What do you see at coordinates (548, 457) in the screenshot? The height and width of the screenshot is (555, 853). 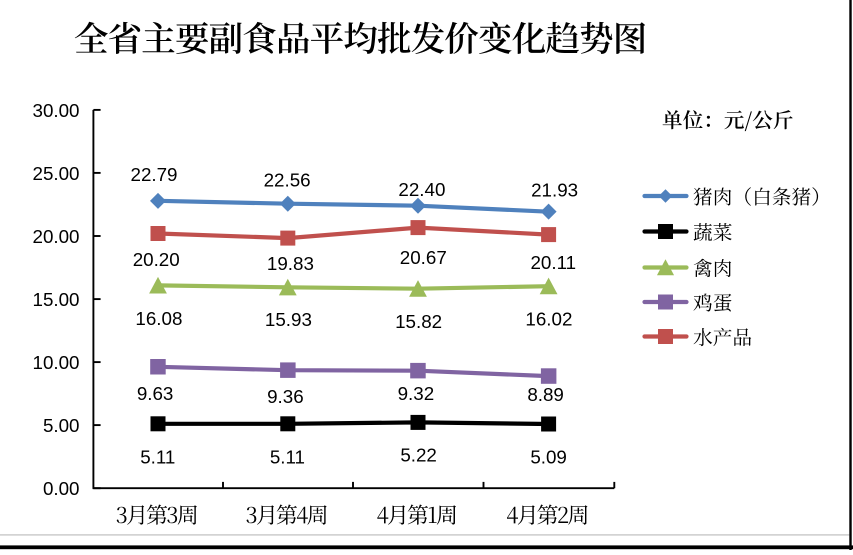 I see `svg-text: 5.09` at bounding box center [548, 457].